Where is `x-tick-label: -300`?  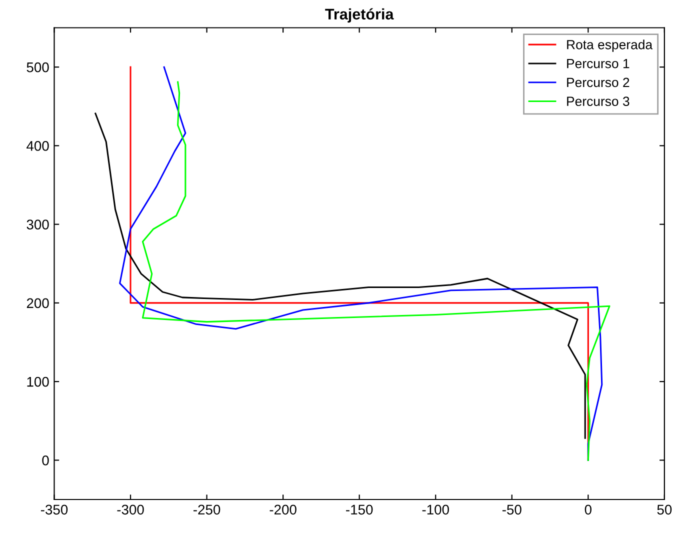 x-tick-label: -300 is located at coordinates (130, 509).